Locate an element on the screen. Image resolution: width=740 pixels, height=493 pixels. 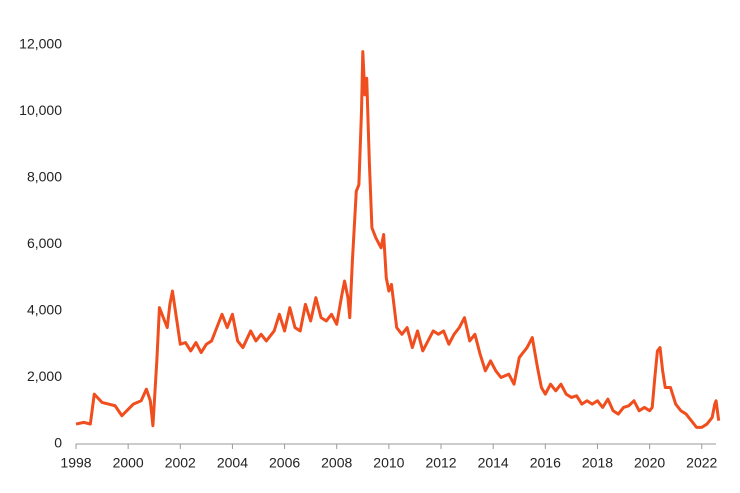
x-tick-label: 2022 is located at coordinates (701, 463).